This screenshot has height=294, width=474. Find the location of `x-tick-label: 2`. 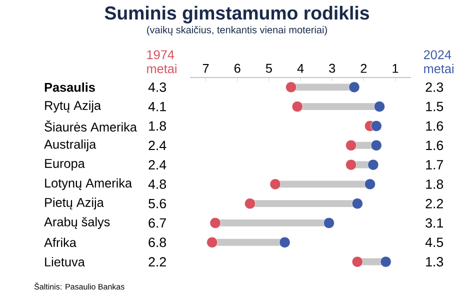

x-tick-label: 2 is located at coordinates (363, 68).